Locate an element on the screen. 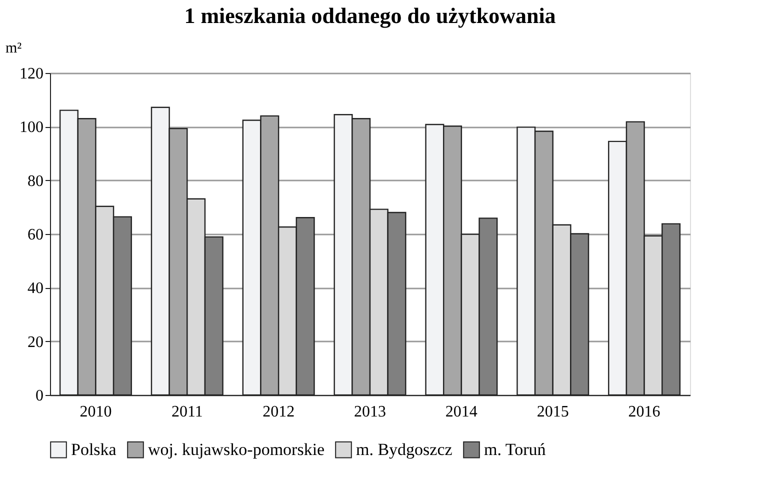 This screenshot has width=773, height=486. x-tick-label: 2015 is located at coordinates (552, 412).